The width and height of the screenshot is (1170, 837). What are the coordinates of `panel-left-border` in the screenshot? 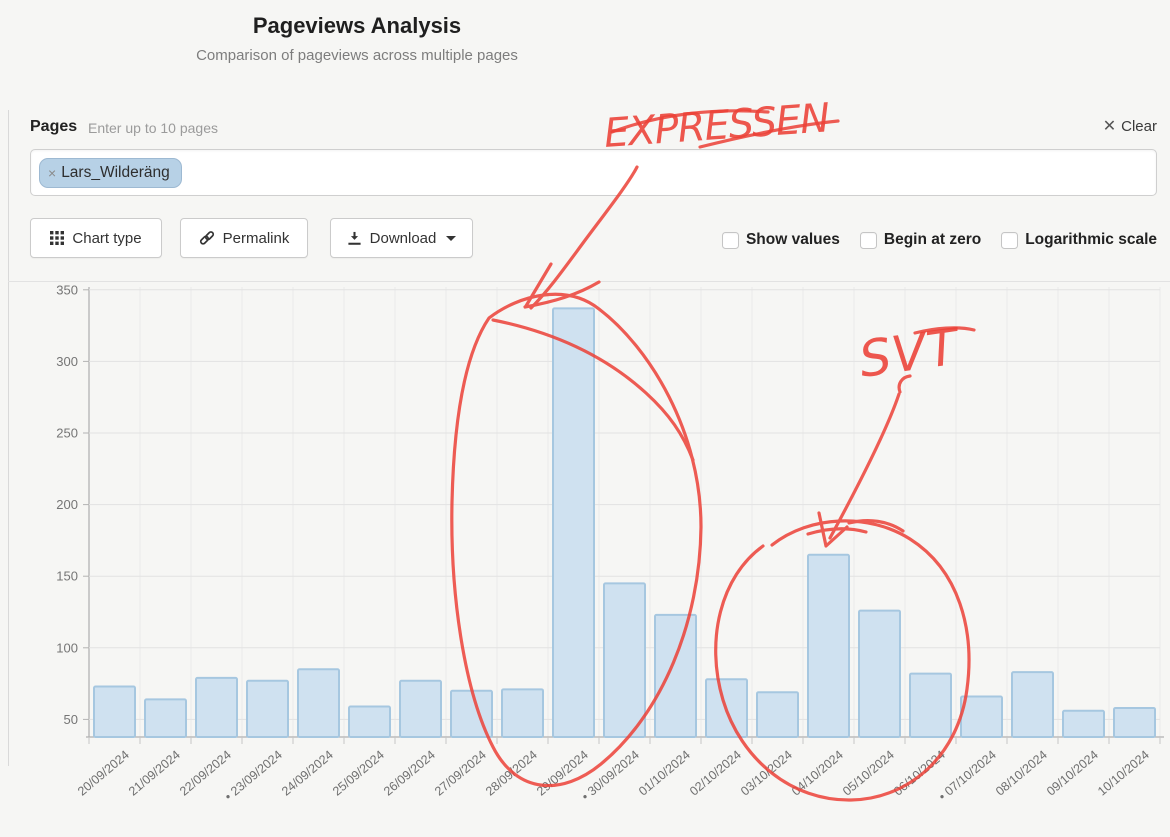 It's located at (8, 438).